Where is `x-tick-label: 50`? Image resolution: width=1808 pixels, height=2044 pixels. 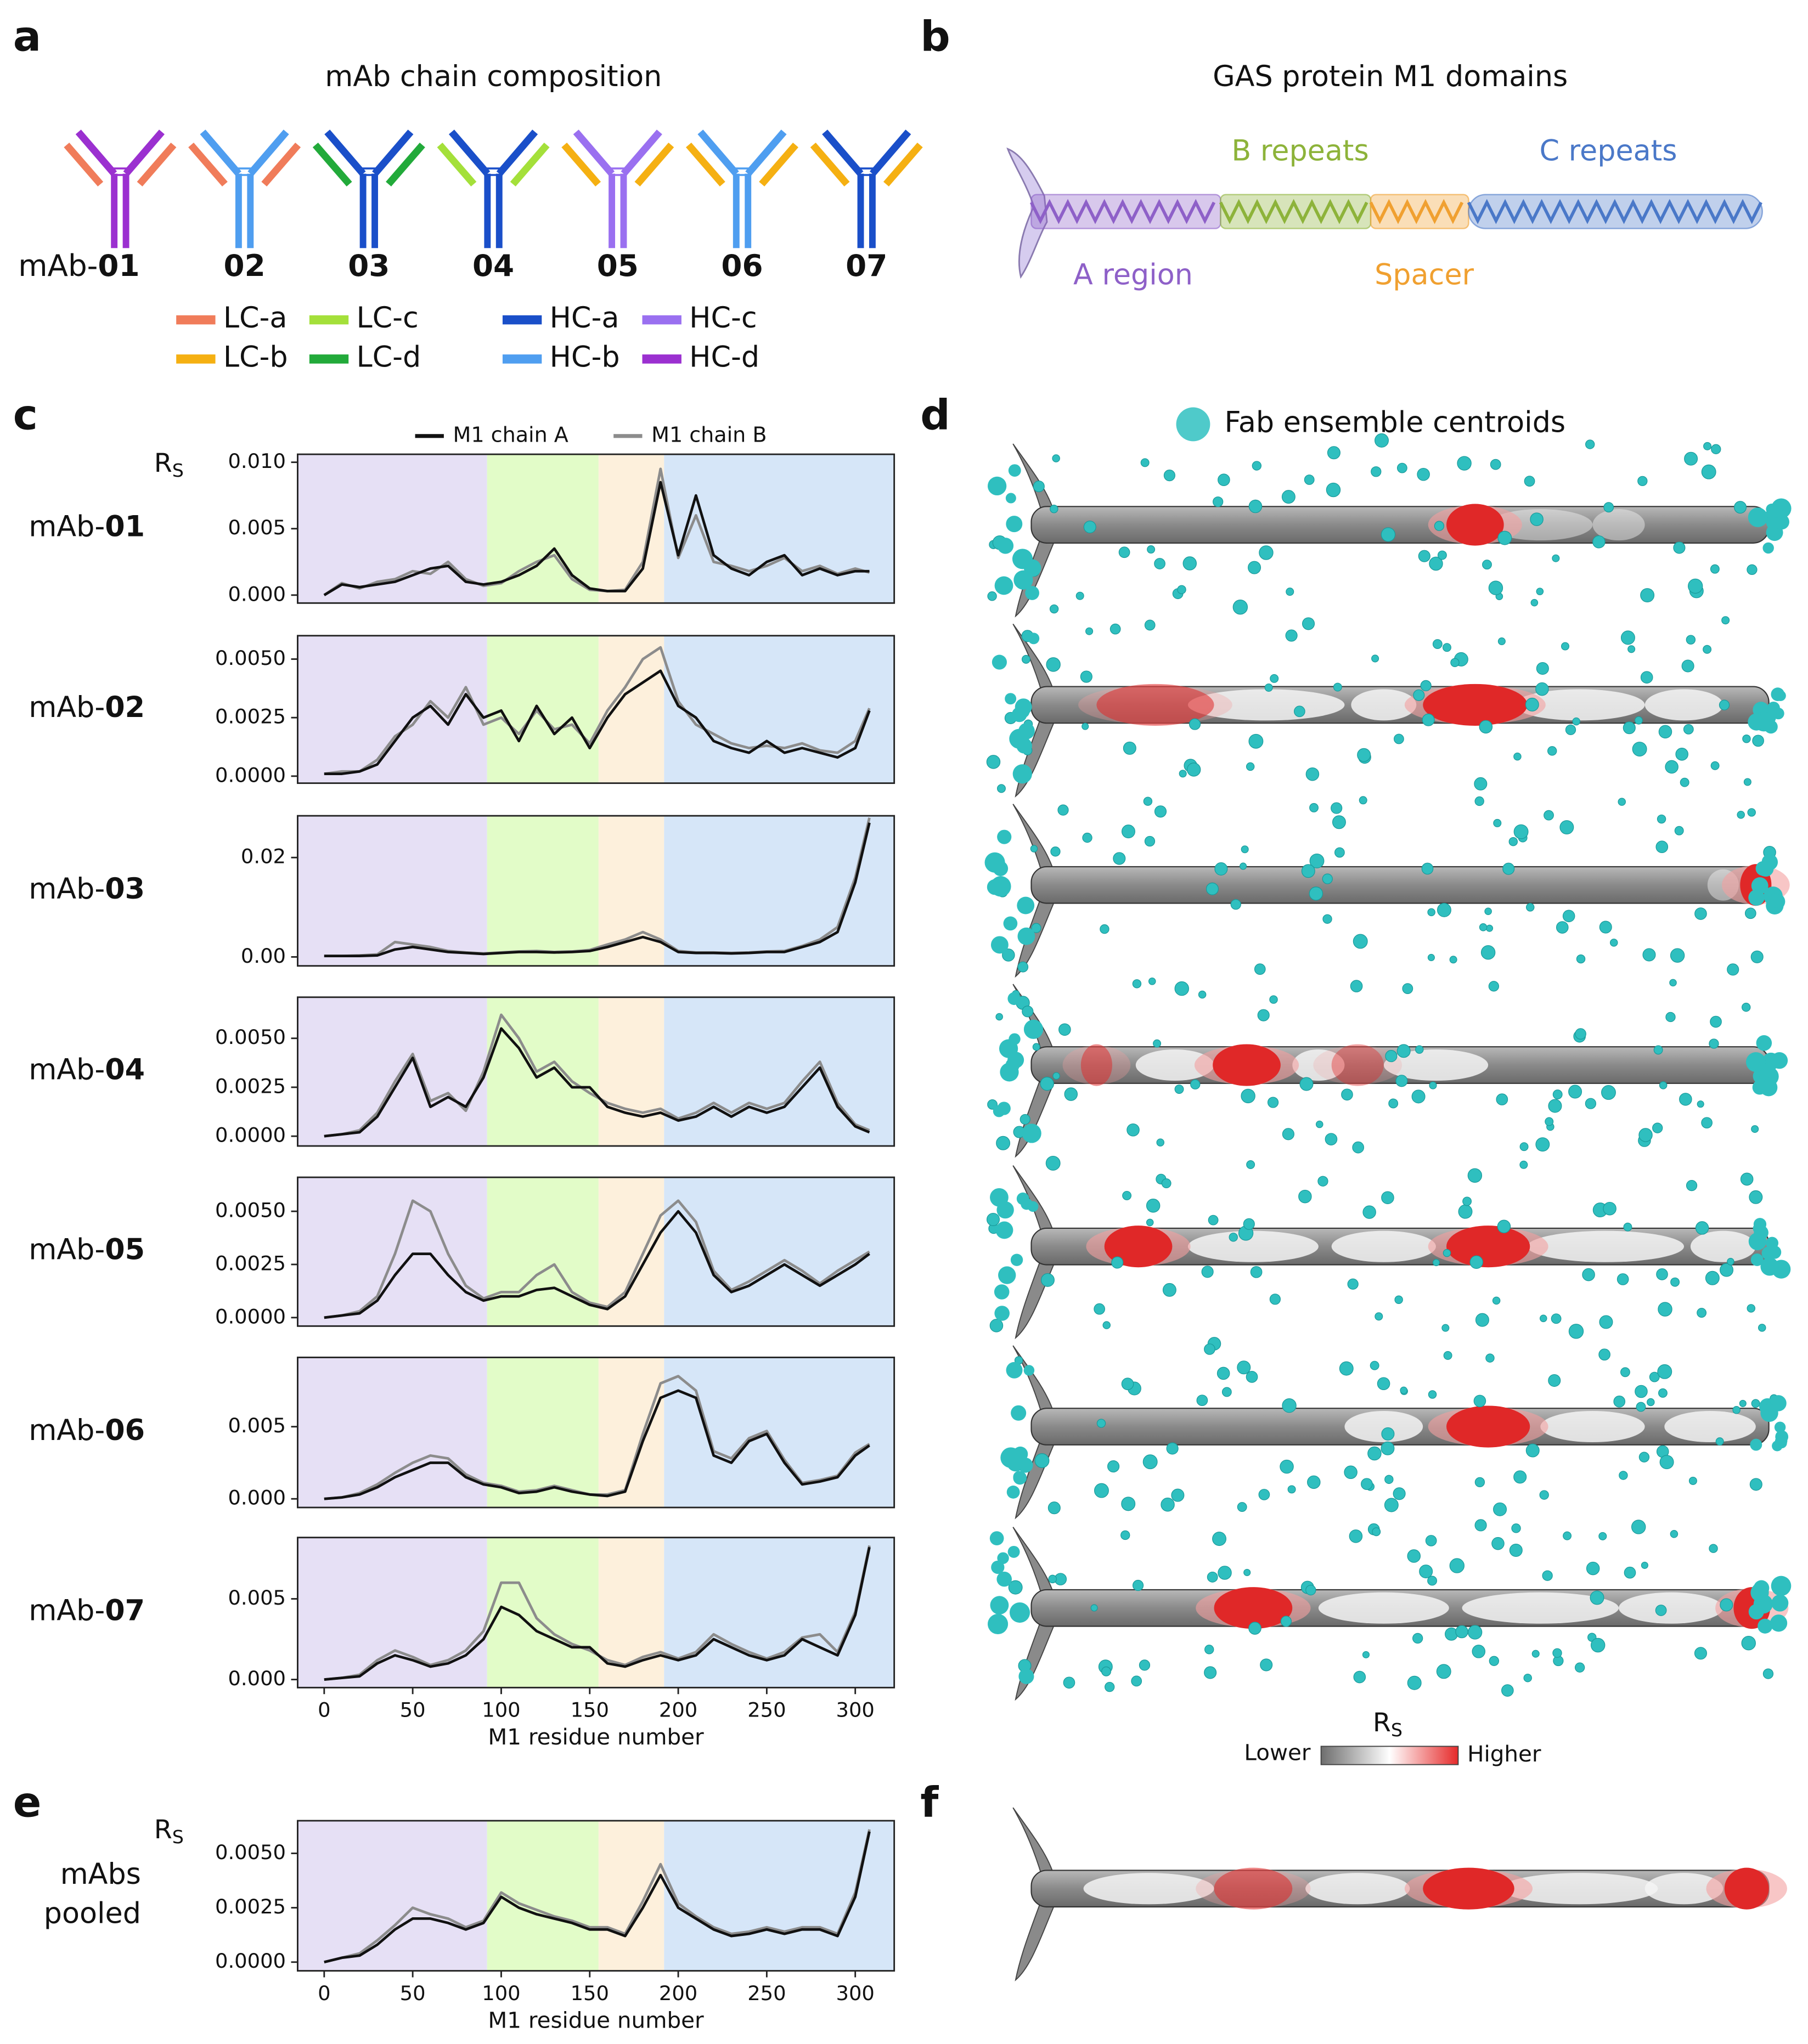
x-tick-label: 50 is located at coordinates (413, 1993).